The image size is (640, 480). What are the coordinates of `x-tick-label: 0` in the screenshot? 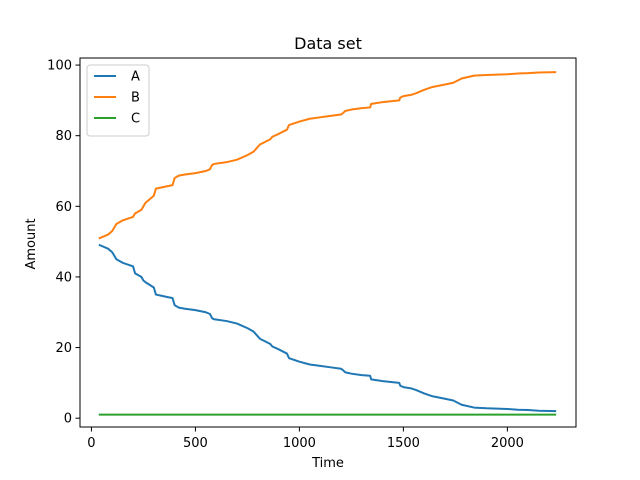 It's located at (91, 443).